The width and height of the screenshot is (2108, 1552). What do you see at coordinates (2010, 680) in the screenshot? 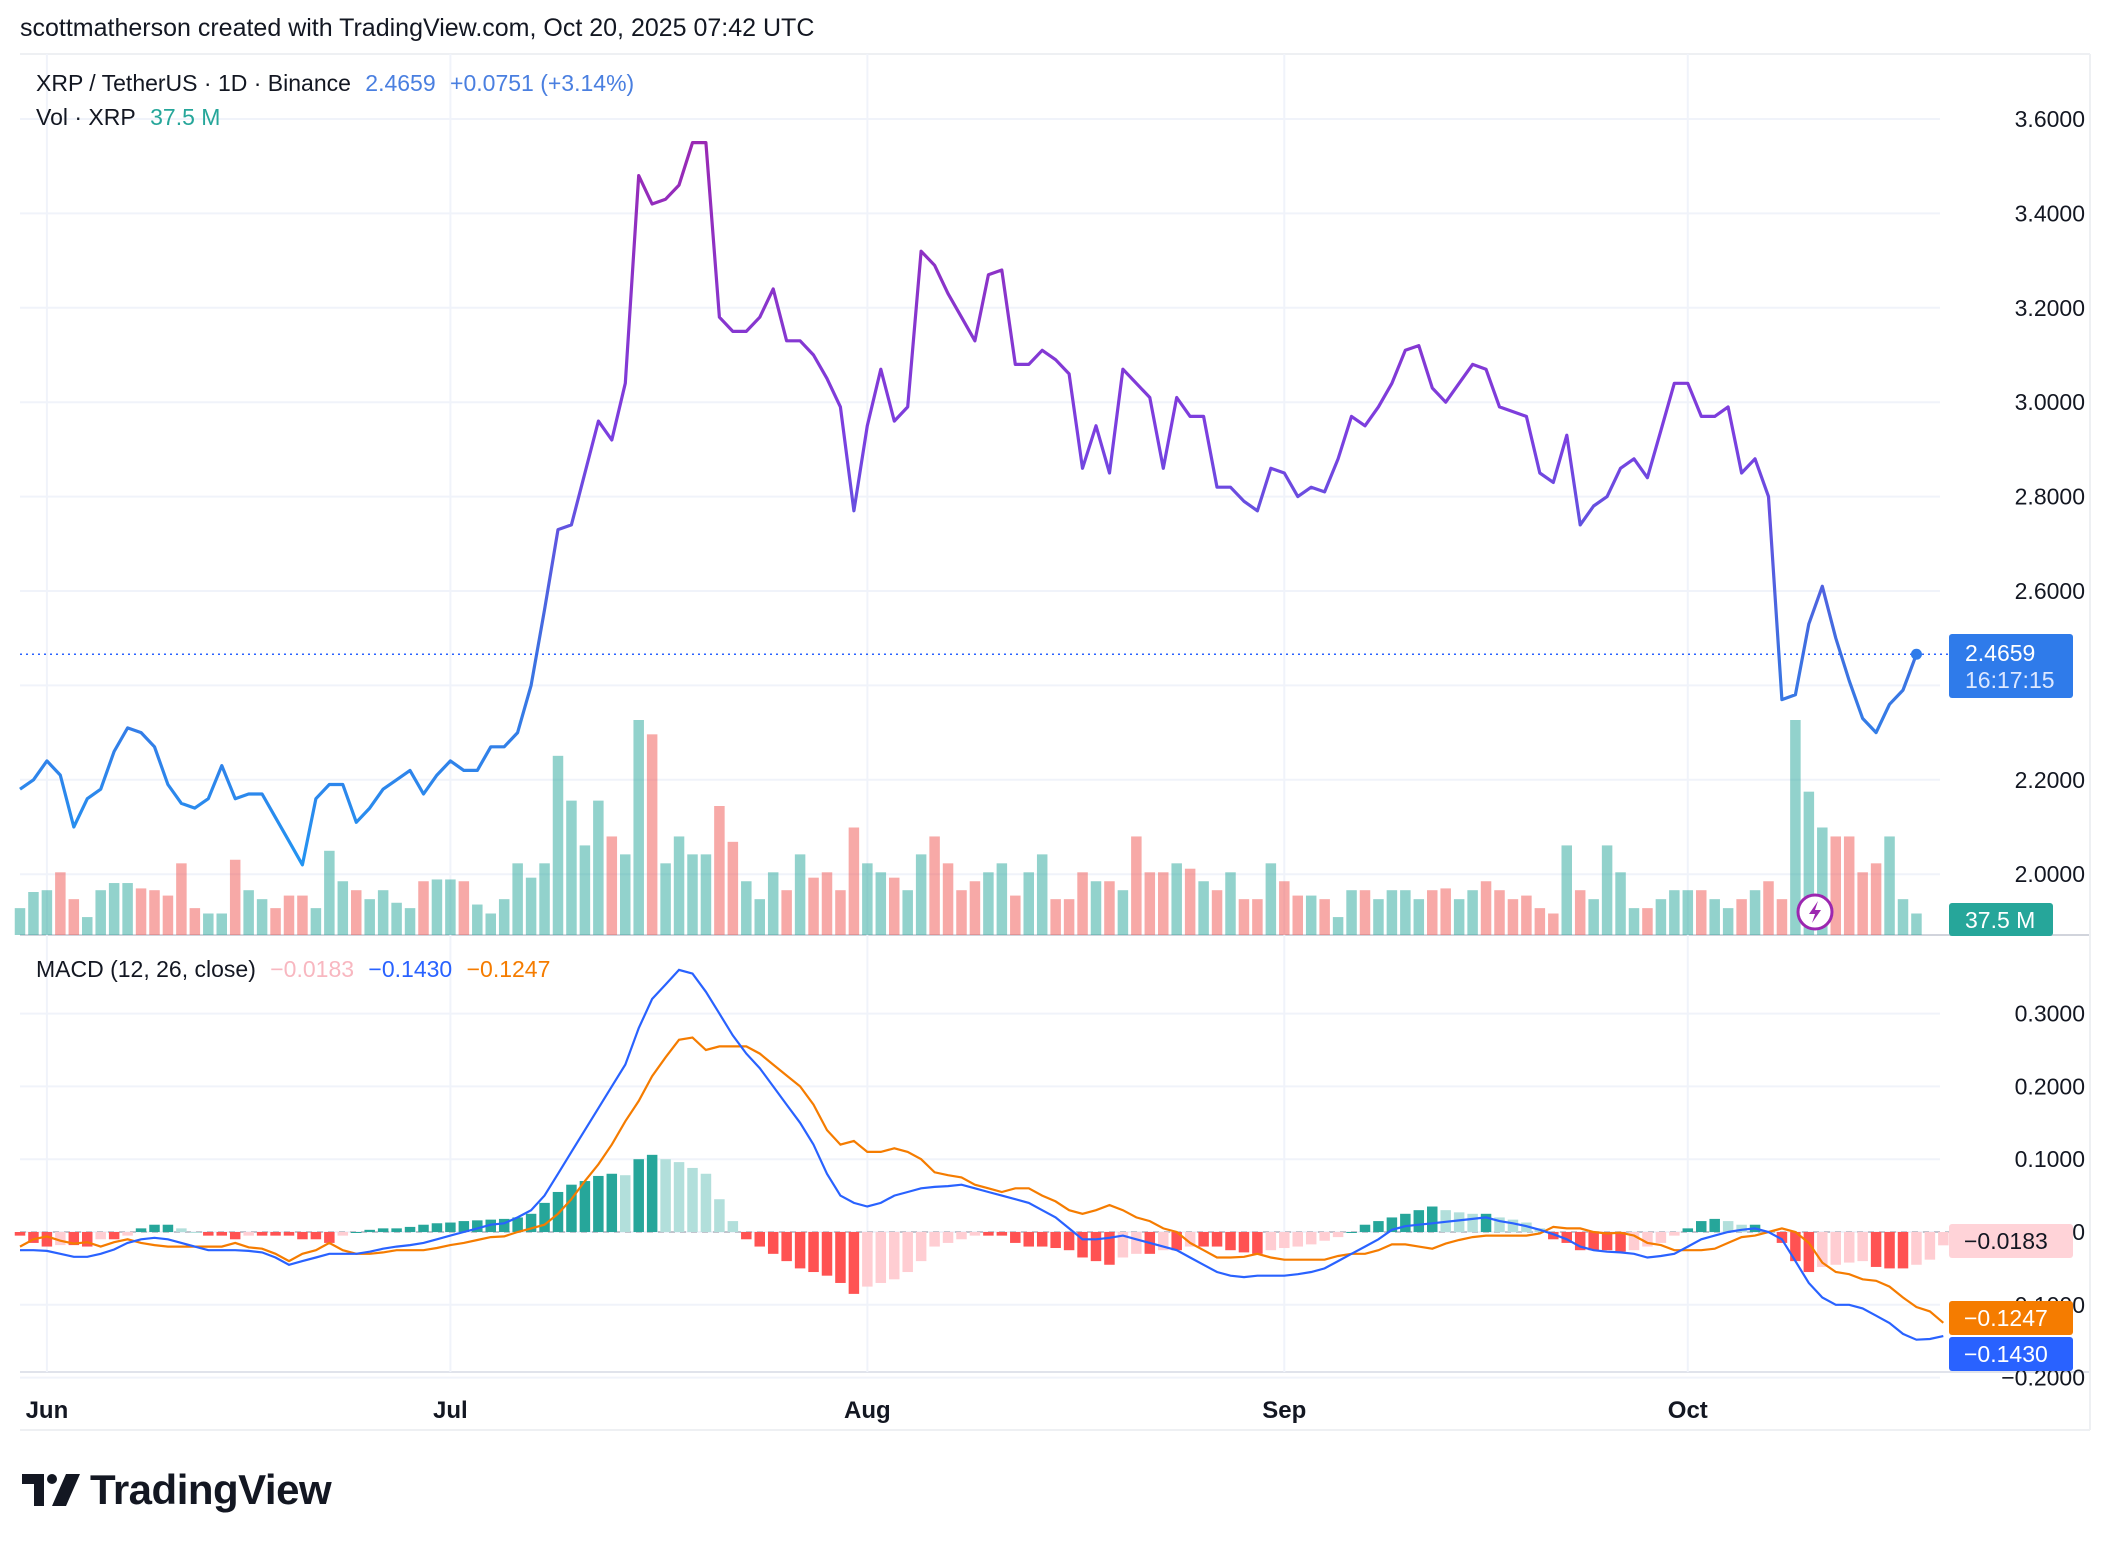
I see `countdown-badge-value: 16:17:15` at bounding box center [2010, 680].